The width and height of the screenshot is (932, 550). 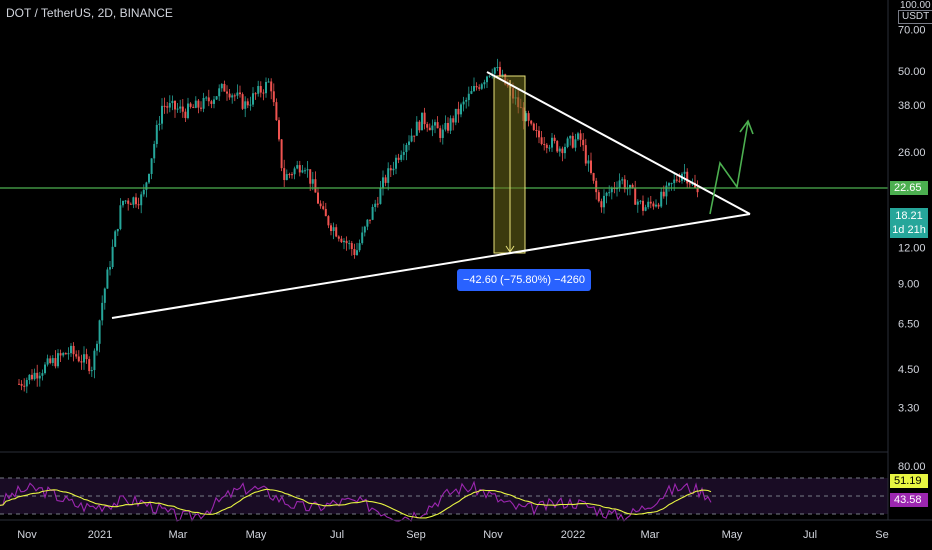 What do you see at coordinates (909, 223) in the screenshot?
I see `current-price-tag: 18.21 1d 21h` at bounding box center [909, 223].